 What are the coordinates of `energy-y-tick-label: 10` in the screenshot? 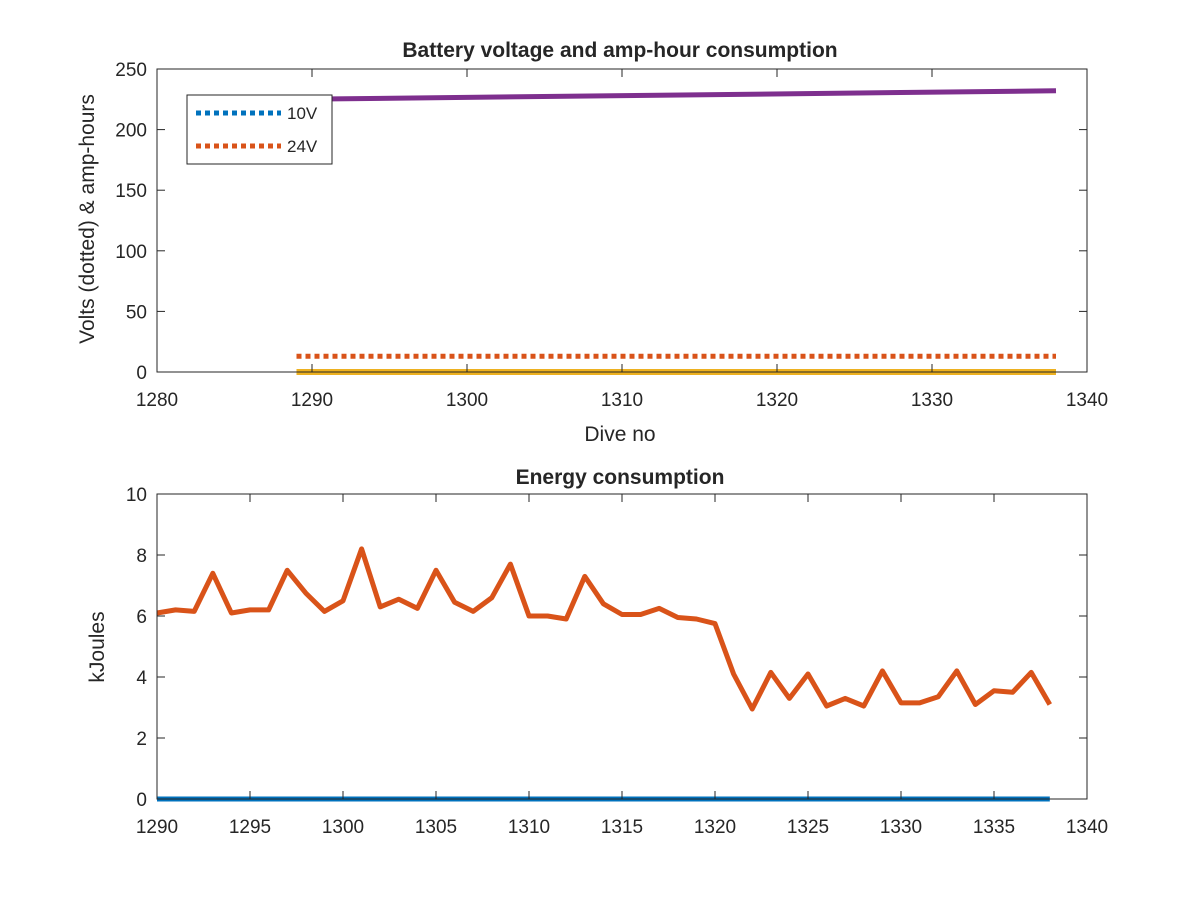 It's located at (136, 495).